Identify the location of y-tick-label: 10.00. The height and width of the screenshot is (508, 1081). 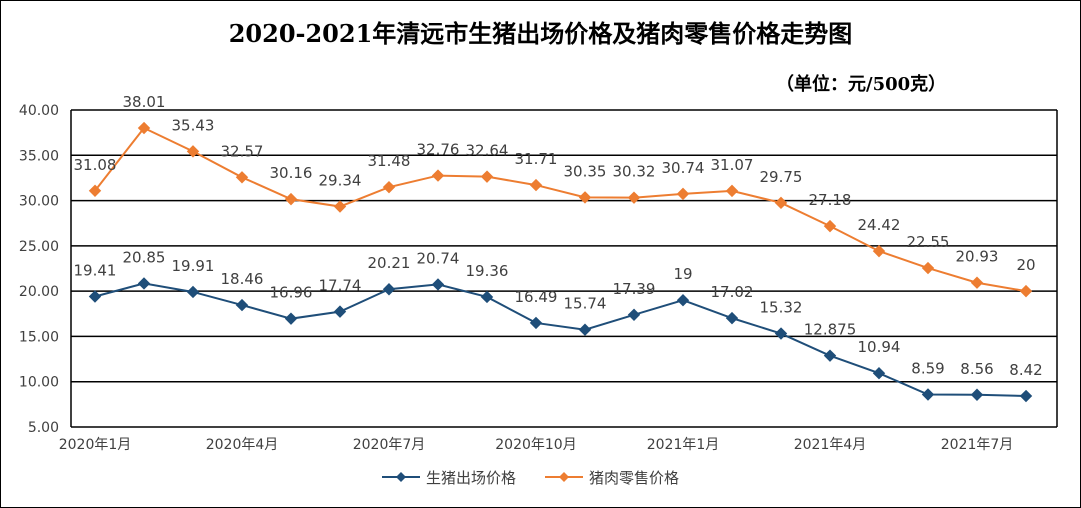
(39, 383).